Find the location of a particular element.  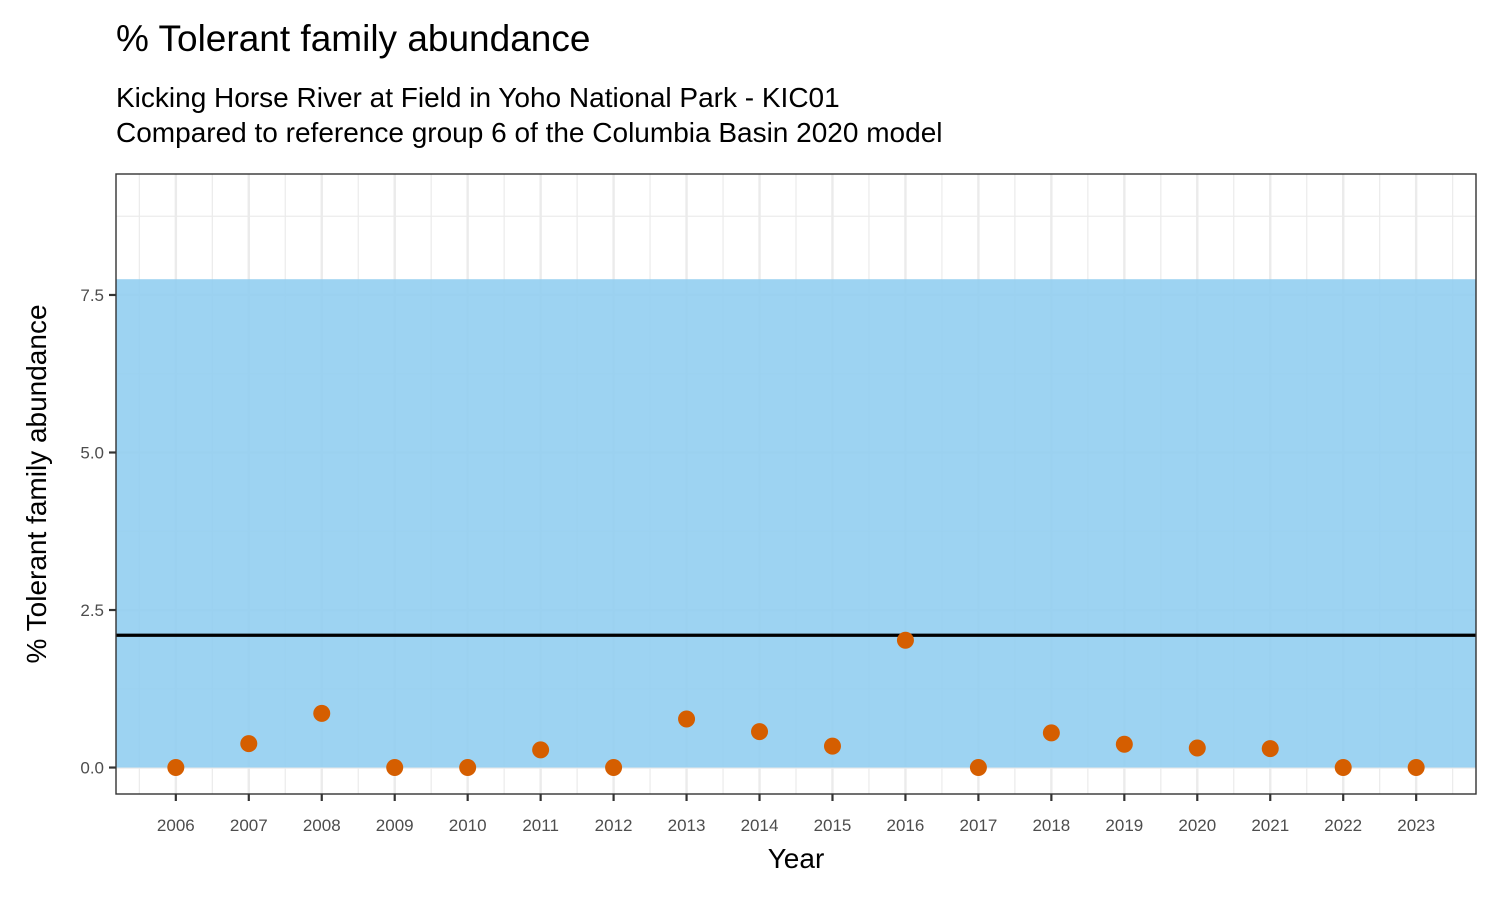

x-tick-label: 2010 is located at coordinates (468, 825).